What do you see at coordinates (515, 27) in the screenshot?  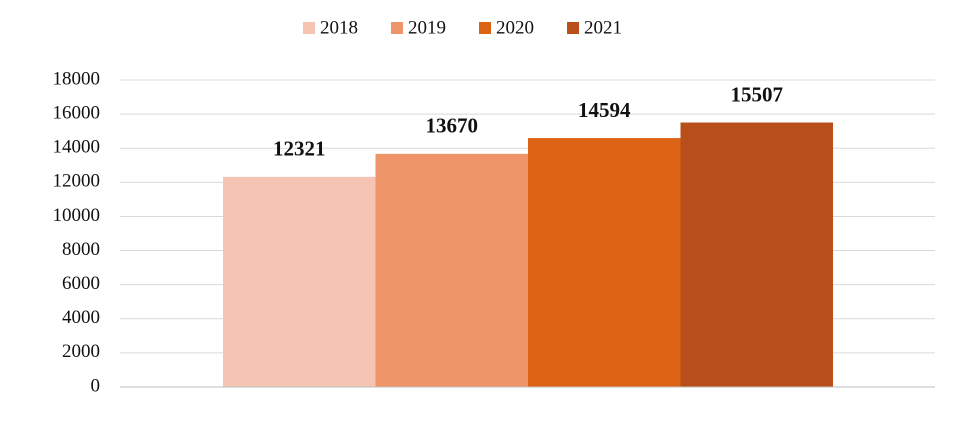 I see `legend-label: 2020` at bounding box center [515, 27].